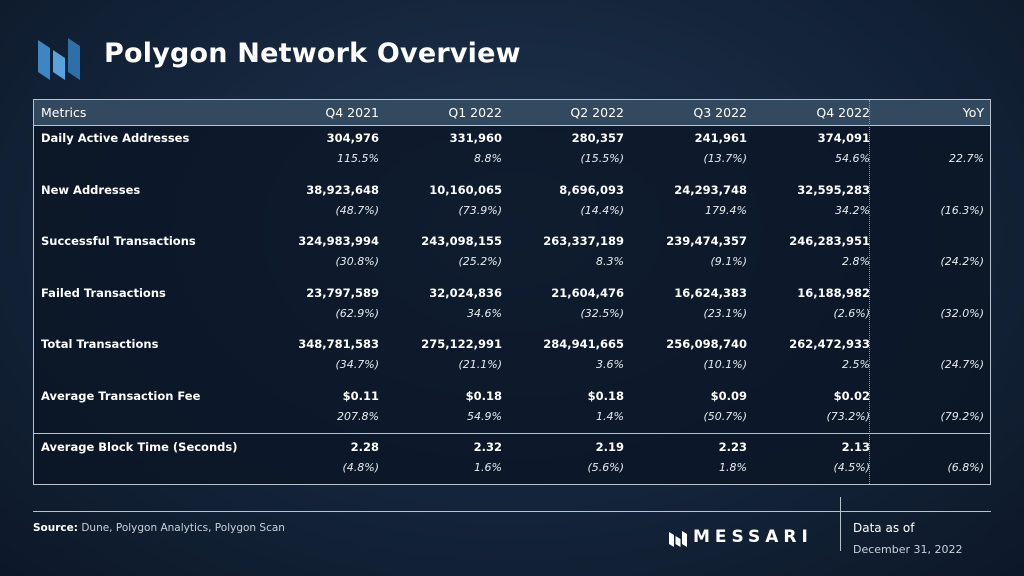 This screenshot has width=1024, height=576. I want to click on source-text: Dune, Polygon Analytics, Polygon Scan, so click(183, 528).